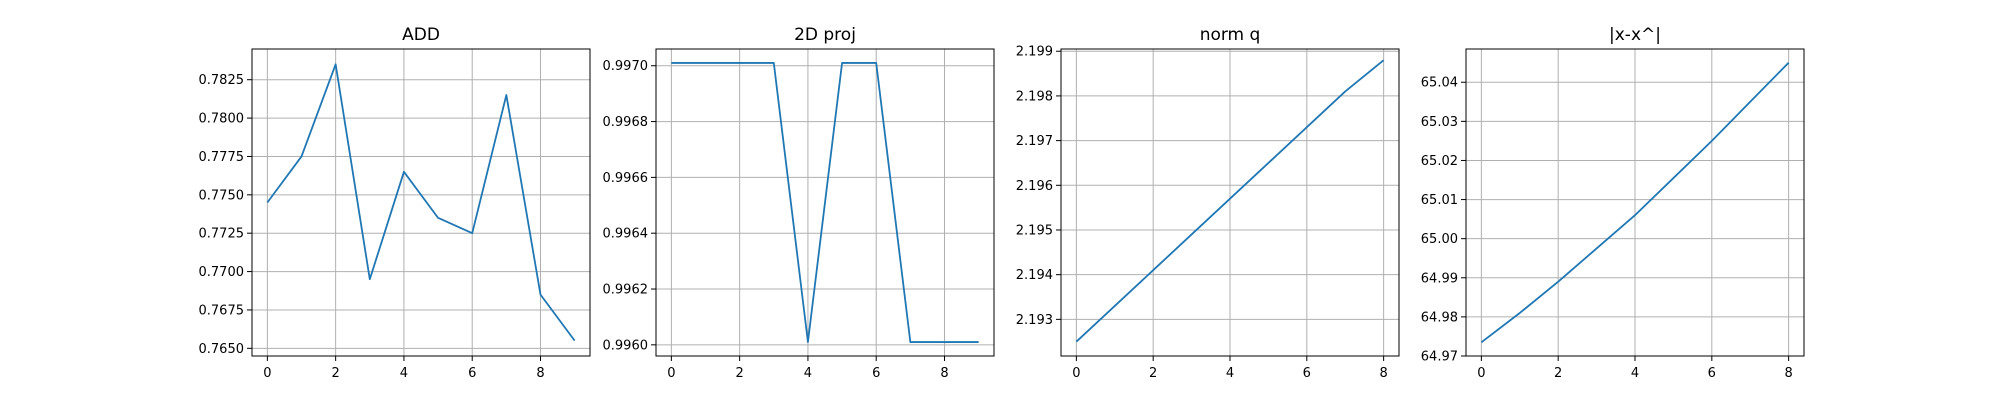 This screenshot has width=2000, height=400. I want to click on y-tick-label: 0.7675, so click(222, 310).